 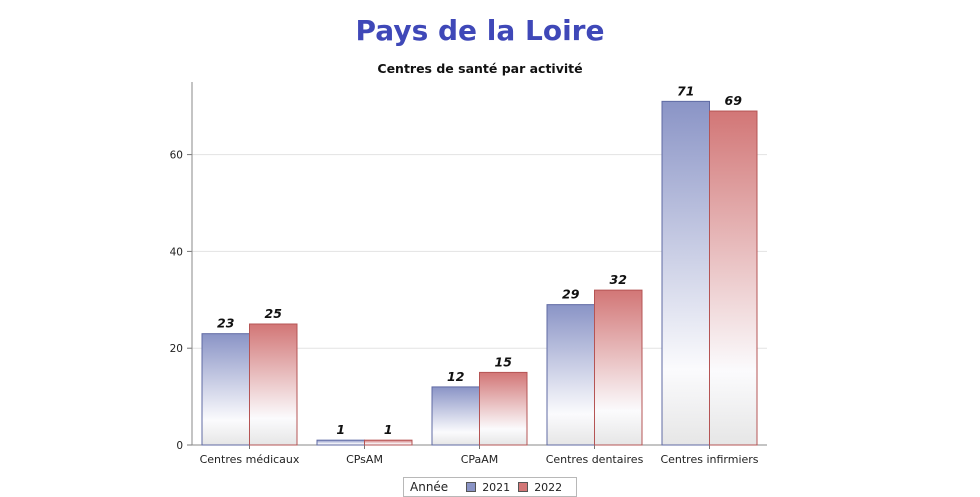 I want to click on x-tick-label: Centres dentaires, so click(x=595, y=459).